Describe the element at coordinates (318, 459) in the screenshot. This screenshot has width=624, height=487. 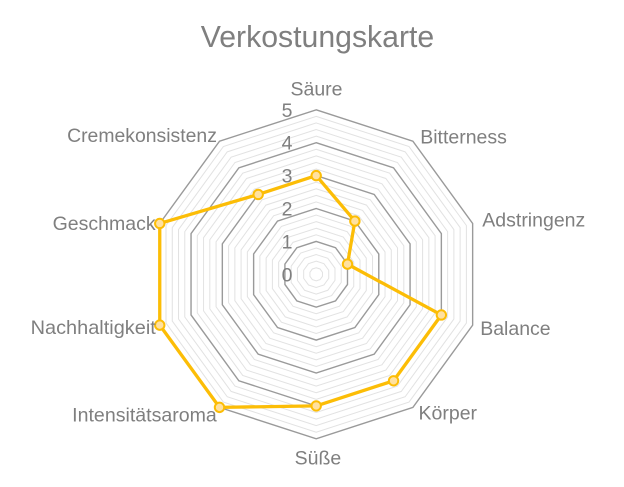
I see `svg-text: Süße` at that location.